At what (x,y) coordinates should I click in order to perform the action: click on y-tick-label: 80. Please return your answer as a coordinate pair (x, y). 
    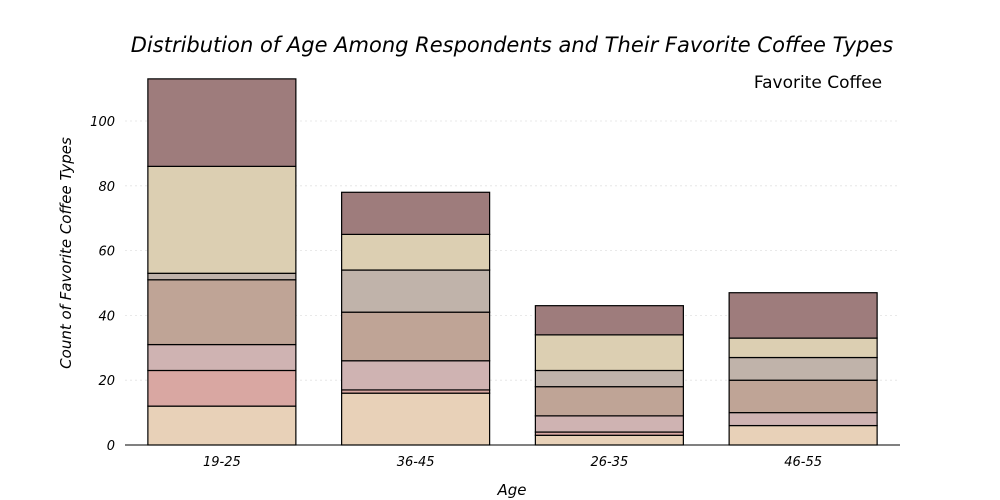
    Looking at the image, I should click on (106, 187).